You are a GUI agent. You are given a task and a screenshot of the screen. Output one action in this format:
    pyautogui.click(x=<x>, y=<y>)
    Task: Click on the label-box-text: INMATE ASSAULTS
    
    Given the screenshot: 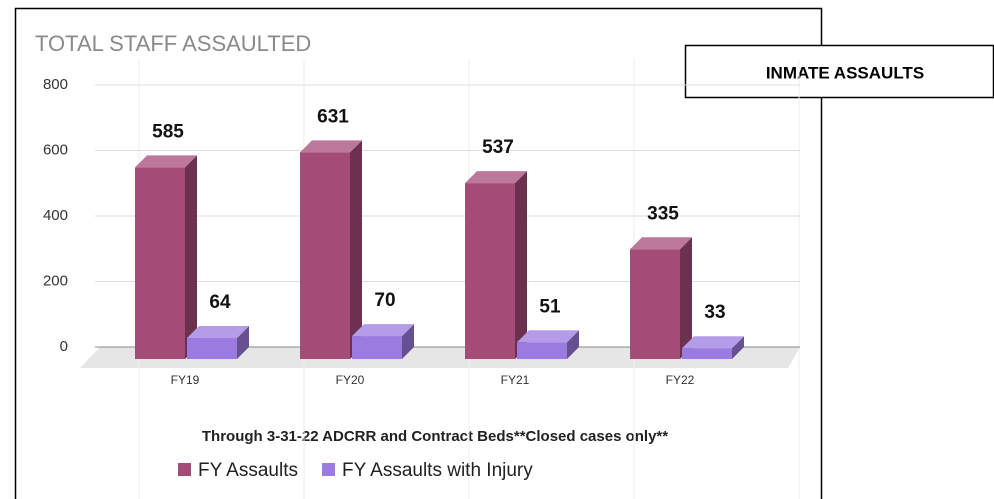 What is the action you would take?
    pyautogui.click(x=845, y=72)
    